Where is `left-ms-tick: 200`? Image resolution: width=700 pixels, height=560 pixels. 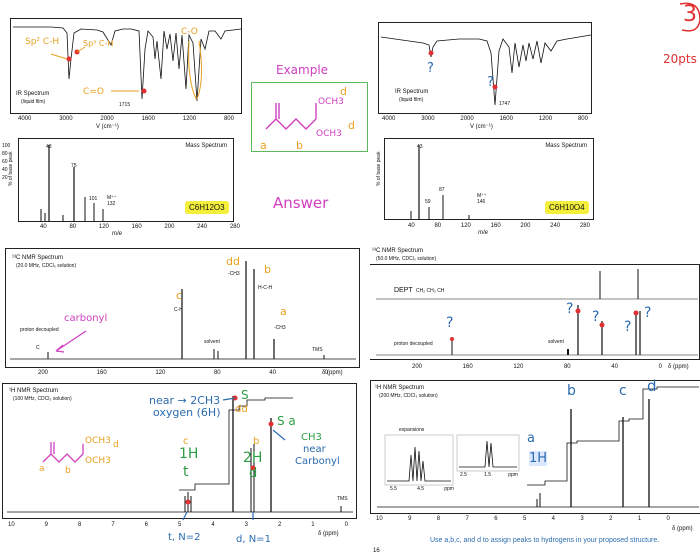
left-ms-tick: 200 is located at coordinates (169, 227).